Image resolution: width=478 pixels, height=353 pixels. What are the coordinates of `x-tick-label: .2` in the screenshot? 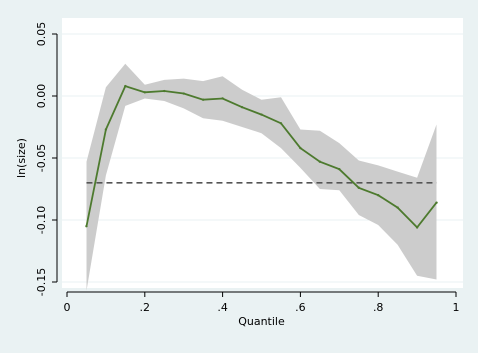 It's located at (145, 307).